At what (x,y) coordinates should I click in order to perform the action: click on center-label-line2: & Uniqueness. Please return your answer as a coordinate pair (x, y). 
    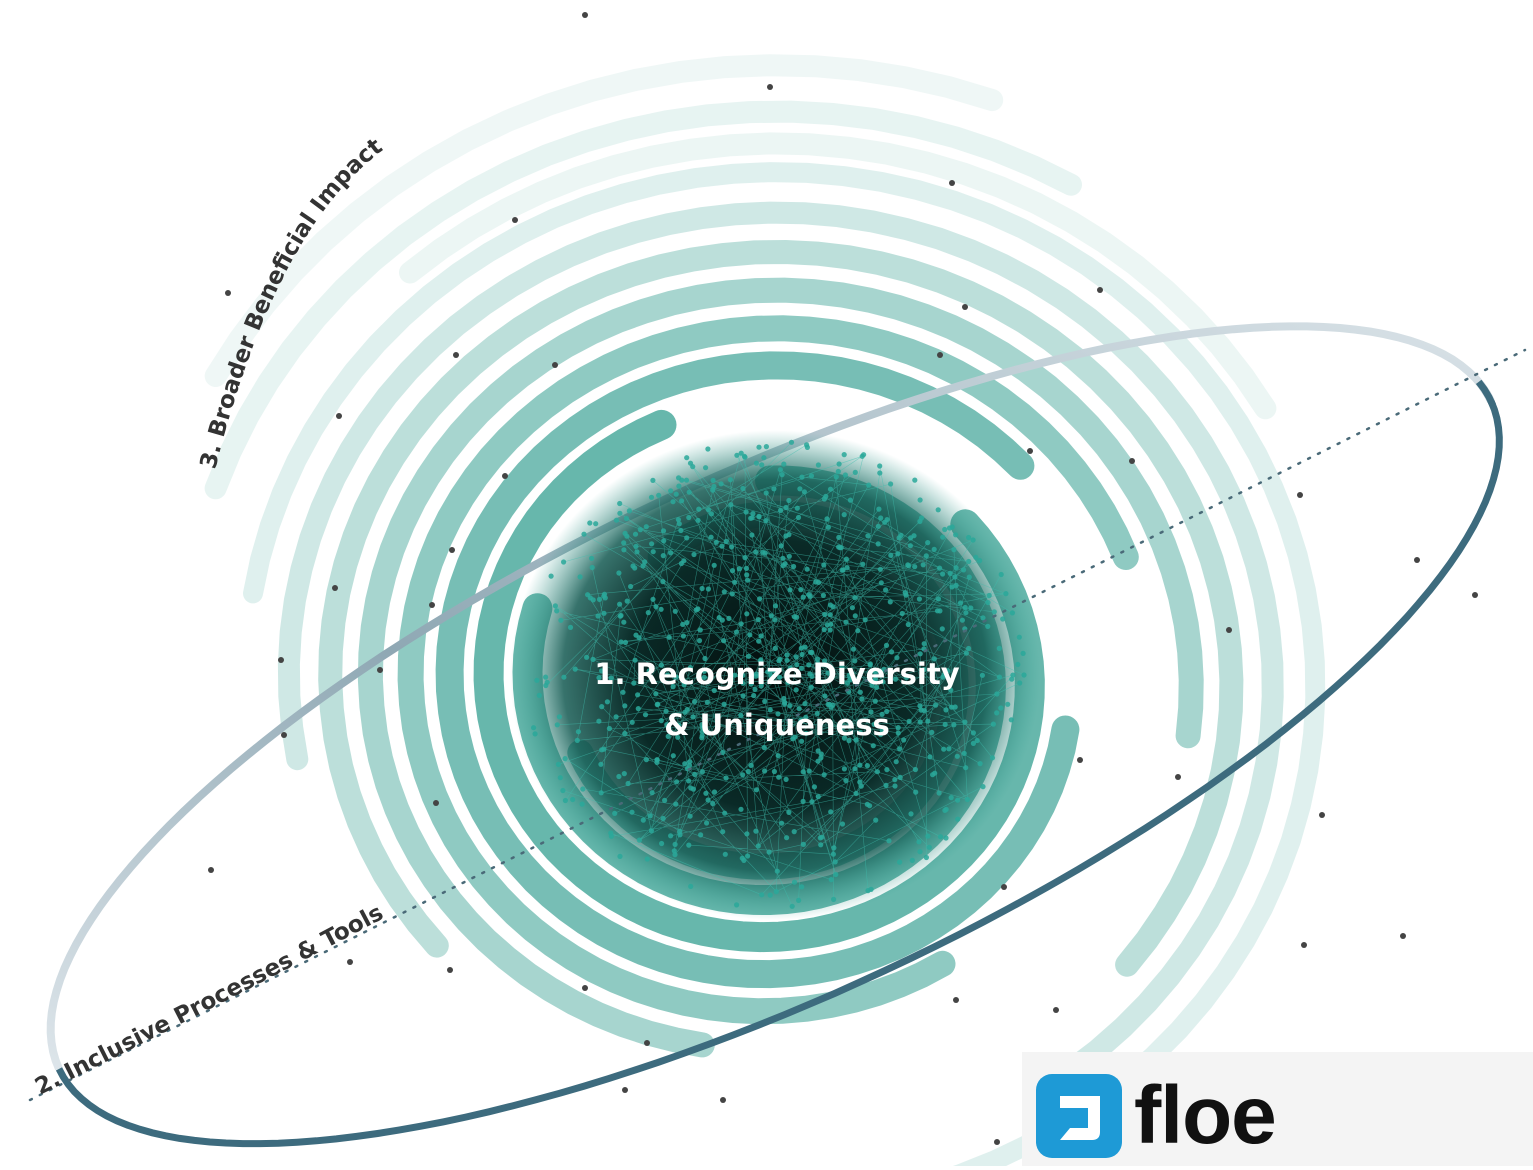
    Looking at the image, I should click on (776, 725).